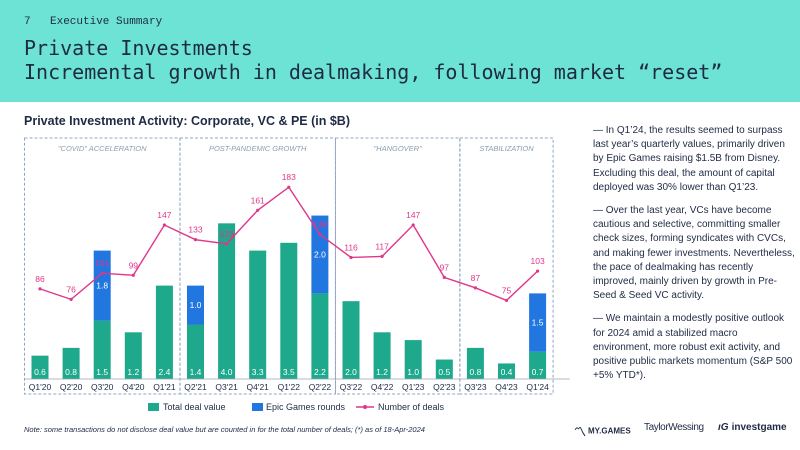  Describe the element at coordinates (444, 372) in the screenshot. I see `bar-total-label: 0.5` at that location.